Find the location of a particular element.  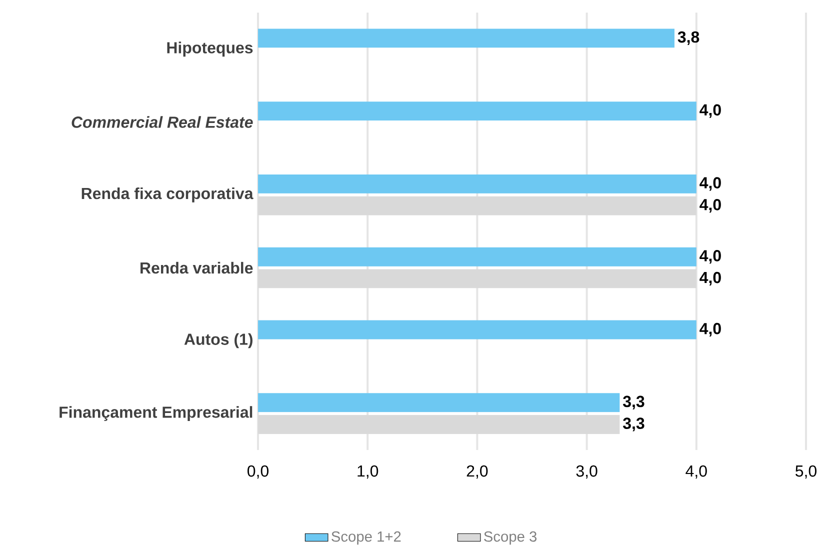

legend-label: Scope 3 is located at coordinates (510, 538).